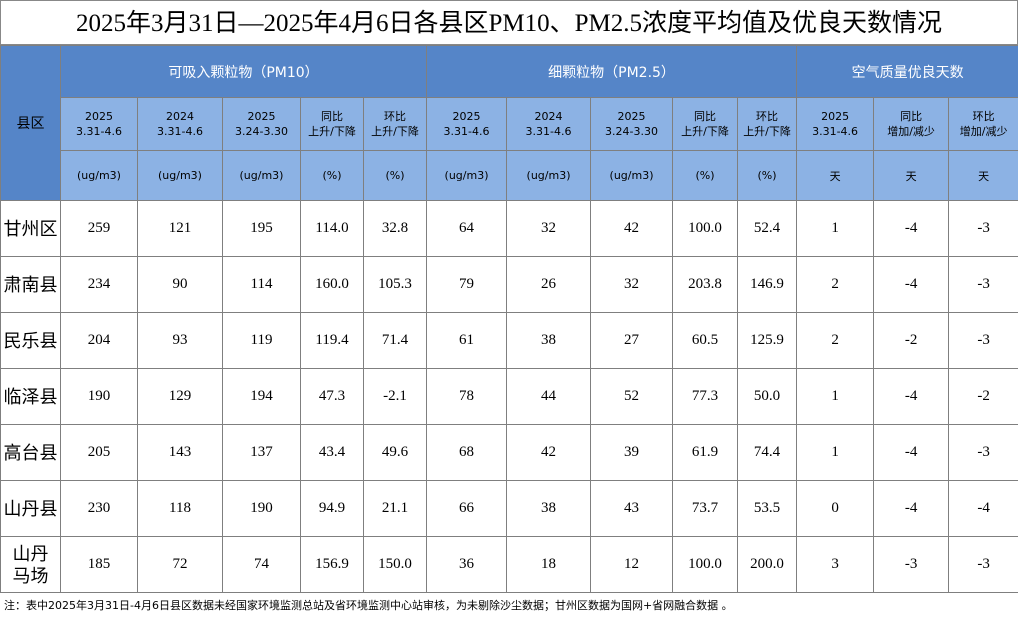 Image resolution: width=1018 pixels, height=625 pixels. What do you see at coordinates (395, 340) in the screenshot?
I see `value: 71.4` at bounding box center [395, 340].